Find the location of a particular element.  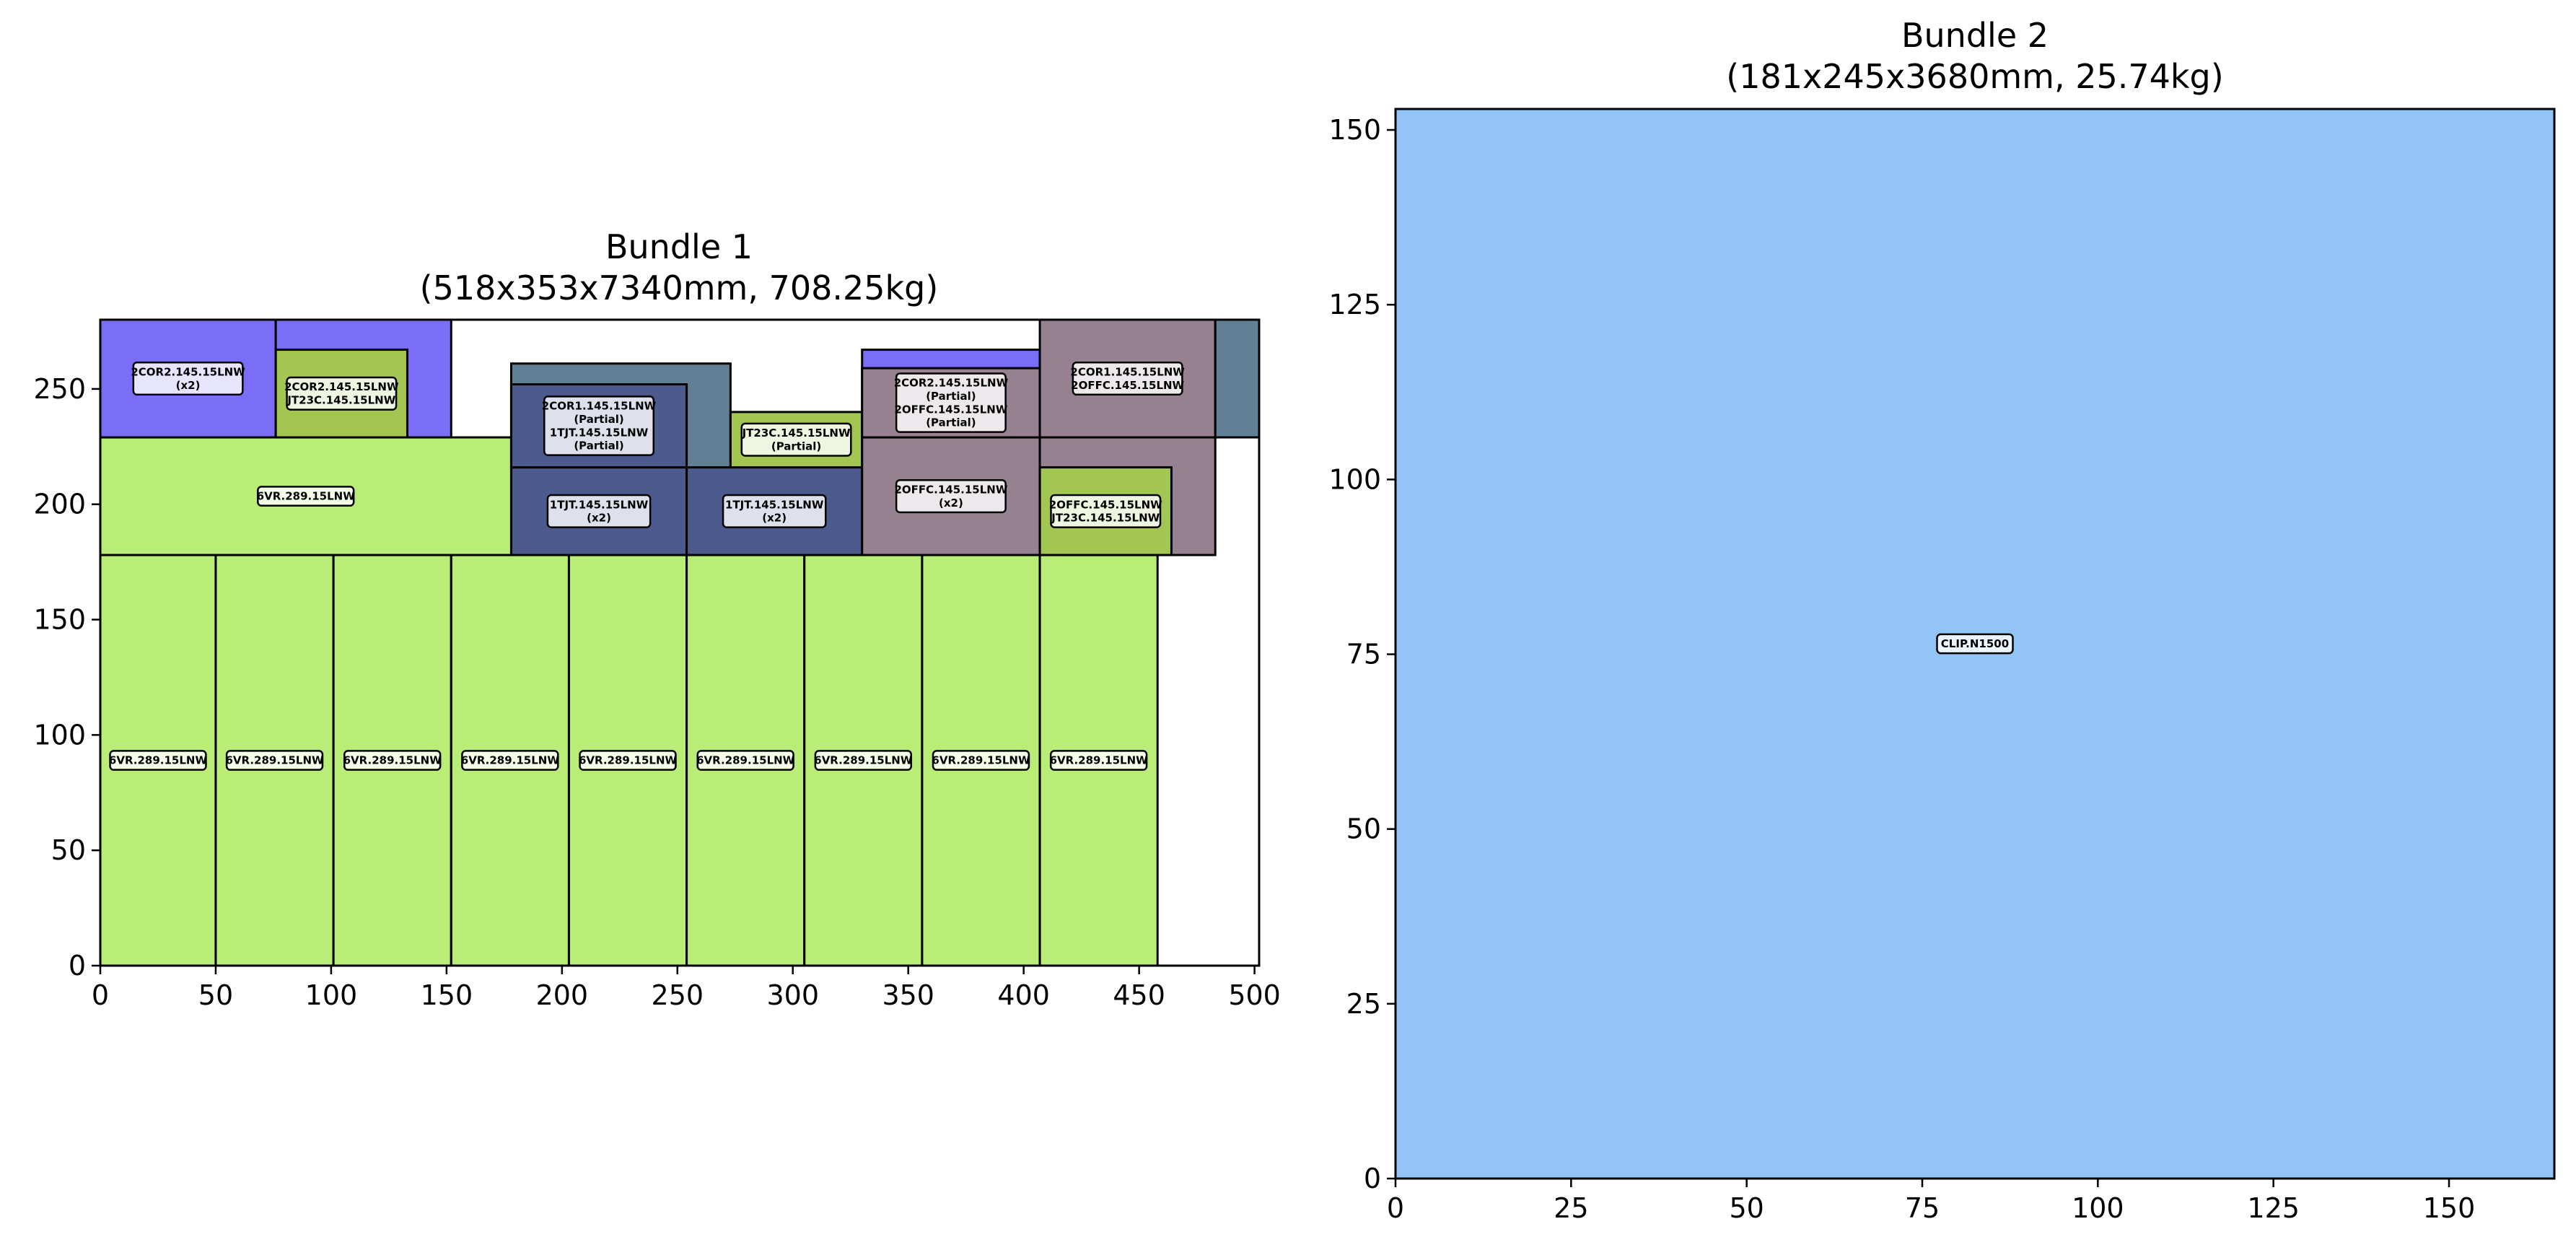

chart-title-line2: (181x245x3680mm, 25.74kg) is located at coordinates (1974, 76).